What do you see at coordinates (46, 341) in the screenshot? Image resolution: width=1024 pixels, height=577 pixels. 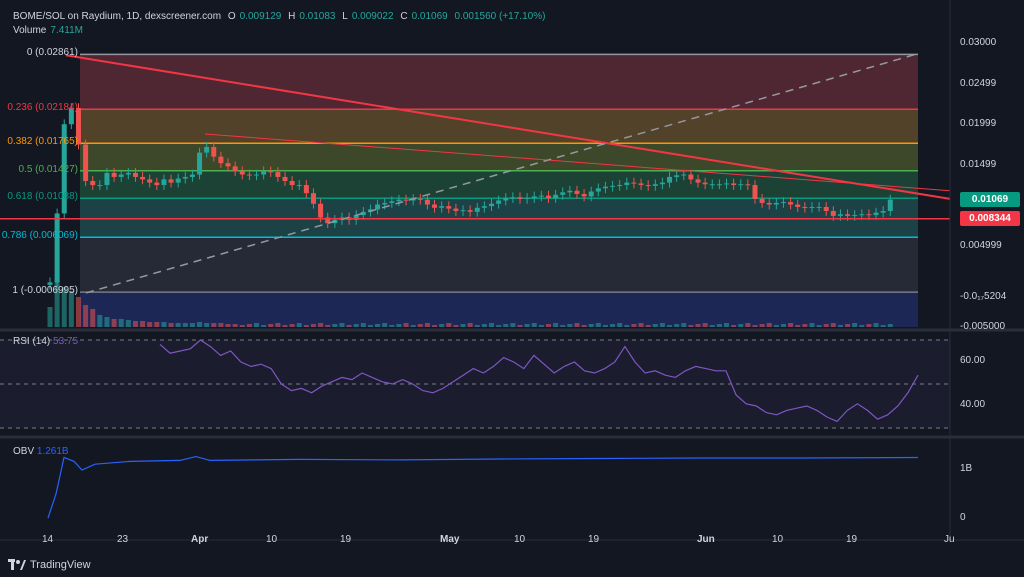 I see `rsi-legend: RSI (14) 53.75` at bounding box center [46, 341].